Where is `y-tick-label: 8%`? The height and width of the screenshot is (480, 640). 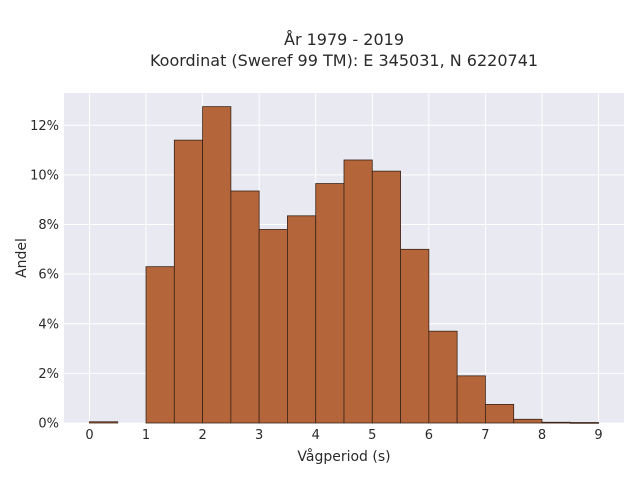 y-tick-label: 8% is located at coordinates (48, 225).